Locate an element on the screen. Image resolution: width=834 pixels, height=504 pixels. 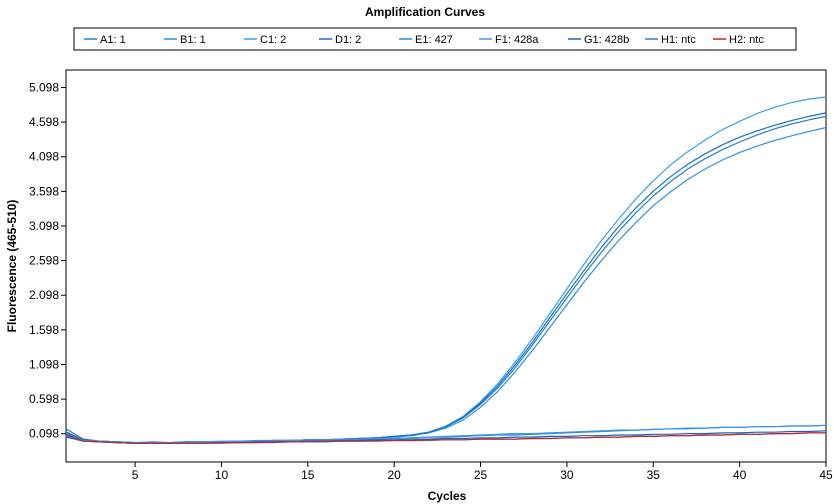
legend-box is located at coordinates (435, 39).